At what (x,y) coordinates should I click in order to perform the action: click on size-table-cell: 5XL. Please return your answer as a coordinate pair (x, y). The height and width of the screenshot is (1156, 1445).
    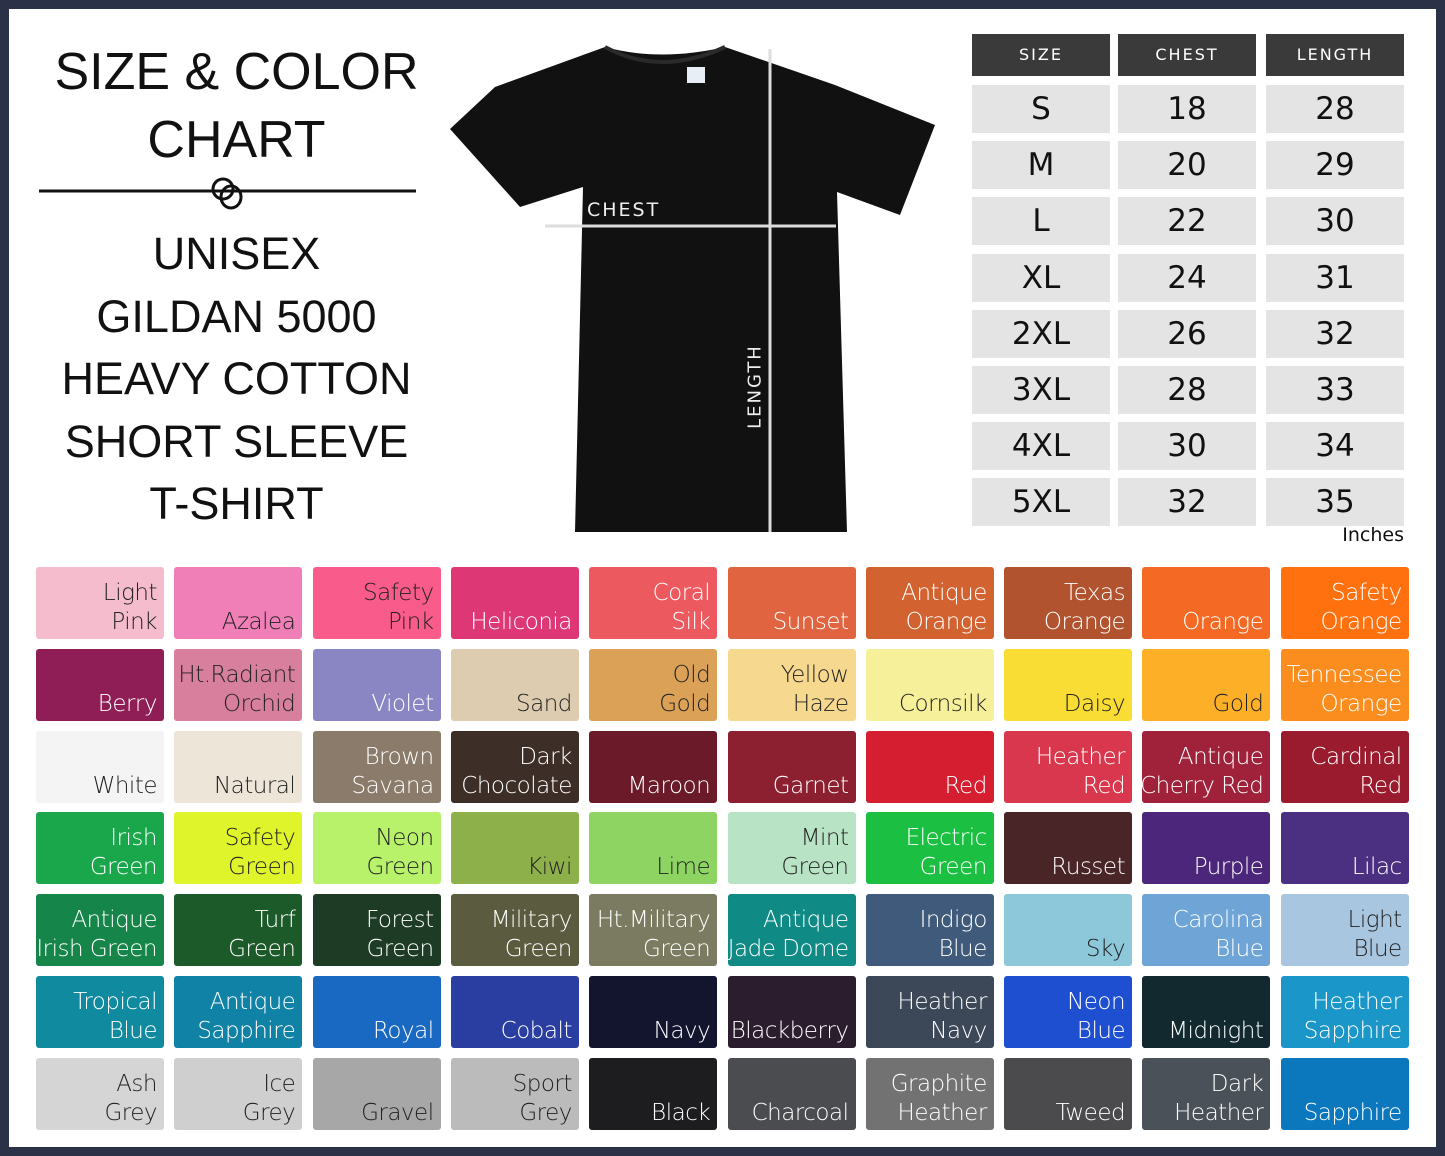
    Looking at the image, I should click on (1041, 502).